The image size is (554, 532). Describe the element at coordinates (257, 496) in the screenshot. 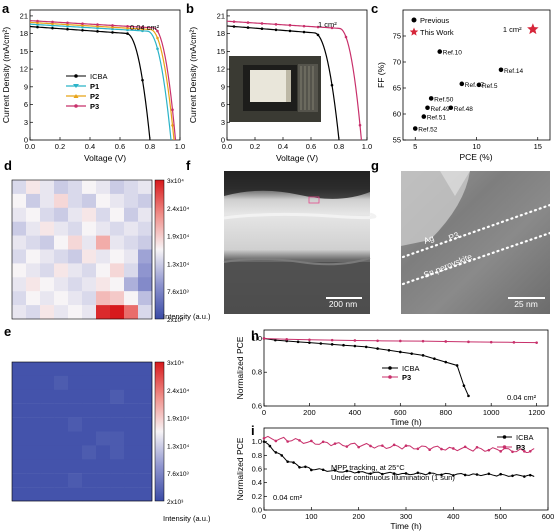

I see `y-tick-label: 0.2` at that location.